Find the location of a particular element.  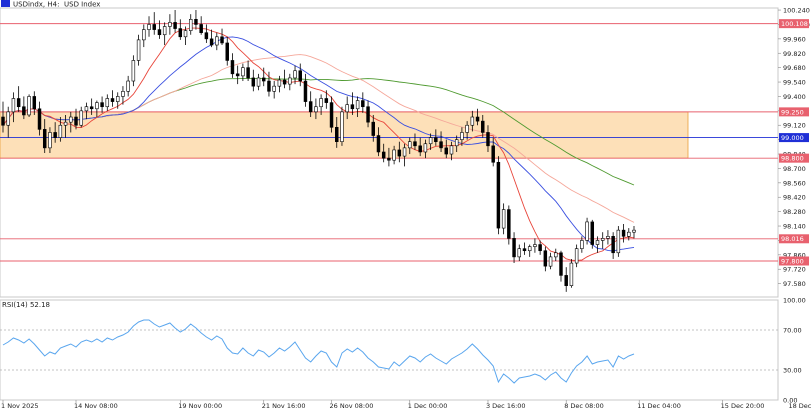

price-tick-label: 99.400 is located at coordinates (794, 97).